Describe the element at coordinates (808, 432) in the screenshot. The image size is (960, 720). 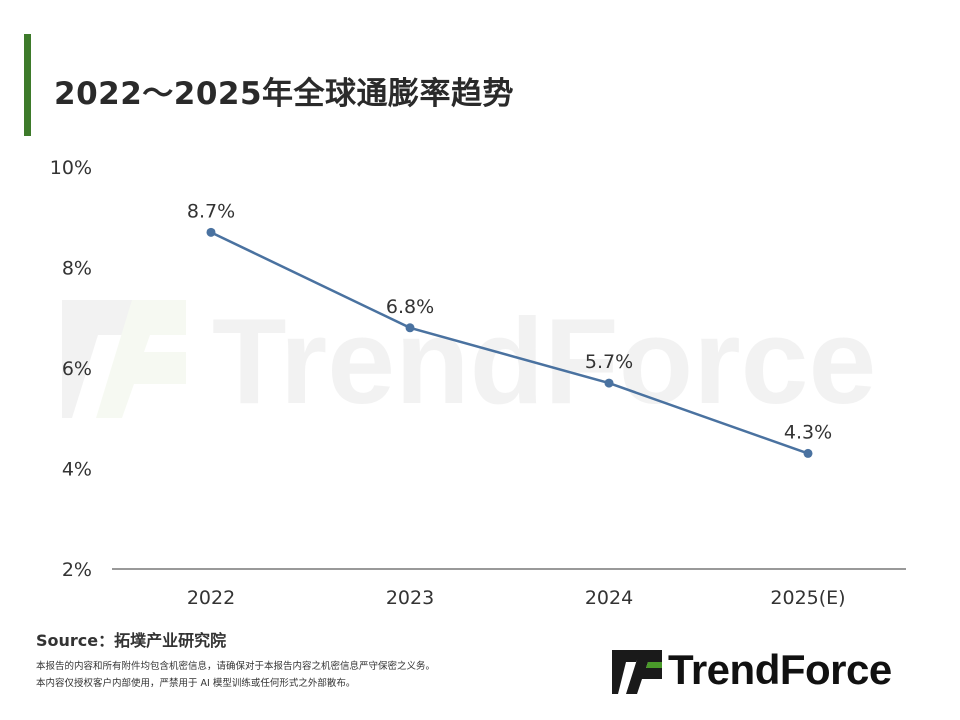
I see `data-label: 4.3%` at that location.